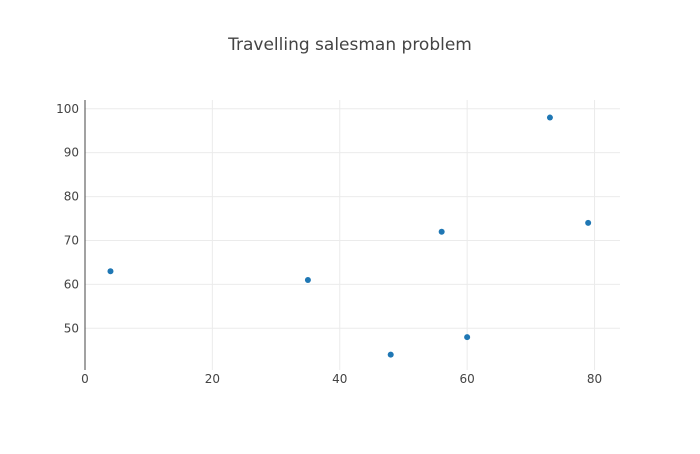  Describe the element at coordinates (349, 45) in the screenshot. I see `chart-title: Travelling salesman problem` at that location.